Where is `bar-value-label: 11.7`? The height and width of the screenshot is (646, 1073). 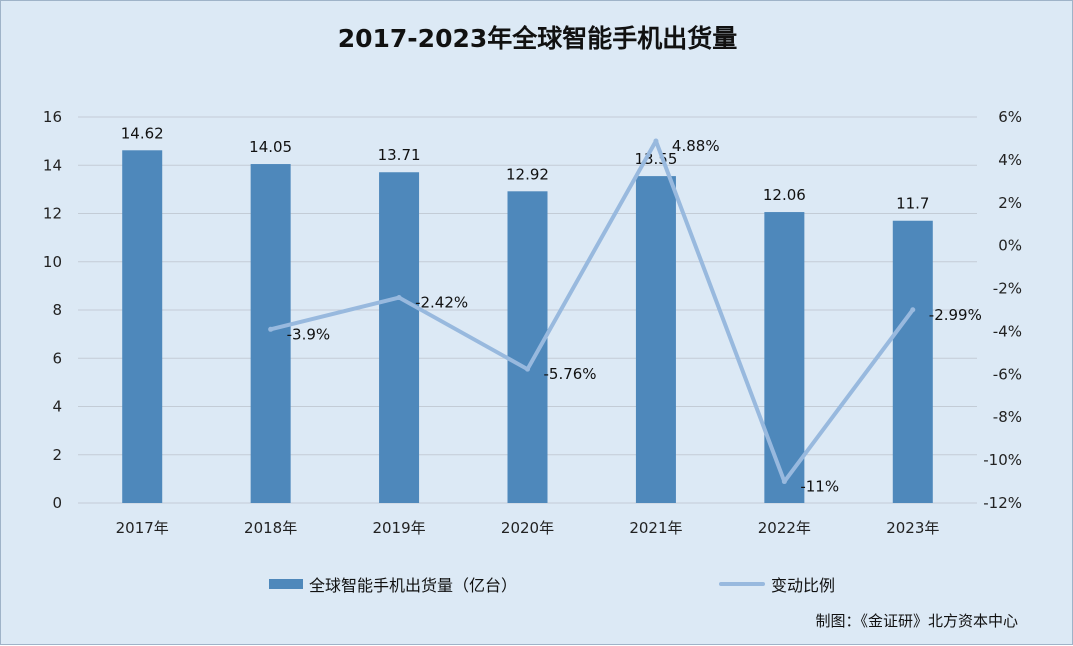
bar-value-label: 11.7 is located at coordinates (912, 204).